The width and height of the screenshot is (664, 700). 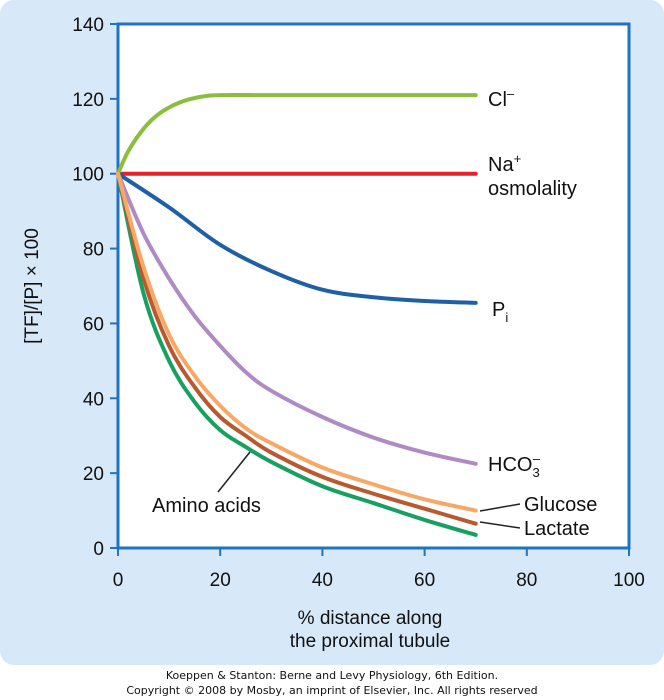 What do you see at coordinates (629, 580) in the screenshot?
I see `x-tick-label: 100` at bounding box center [629, 580].